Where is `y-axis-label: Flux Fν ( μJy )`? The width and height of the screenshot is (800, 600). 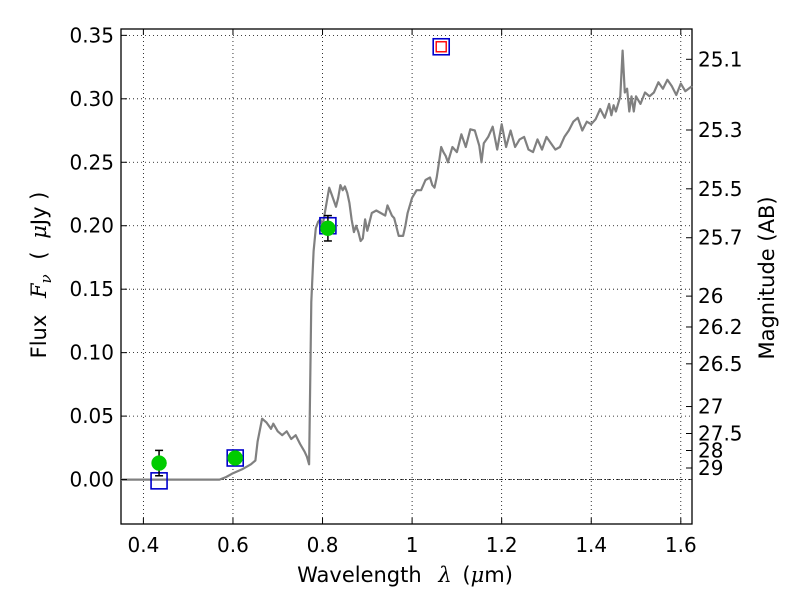 y-axis-label: Flux Fν ( μJy ) is located at coordinates (41, 275).